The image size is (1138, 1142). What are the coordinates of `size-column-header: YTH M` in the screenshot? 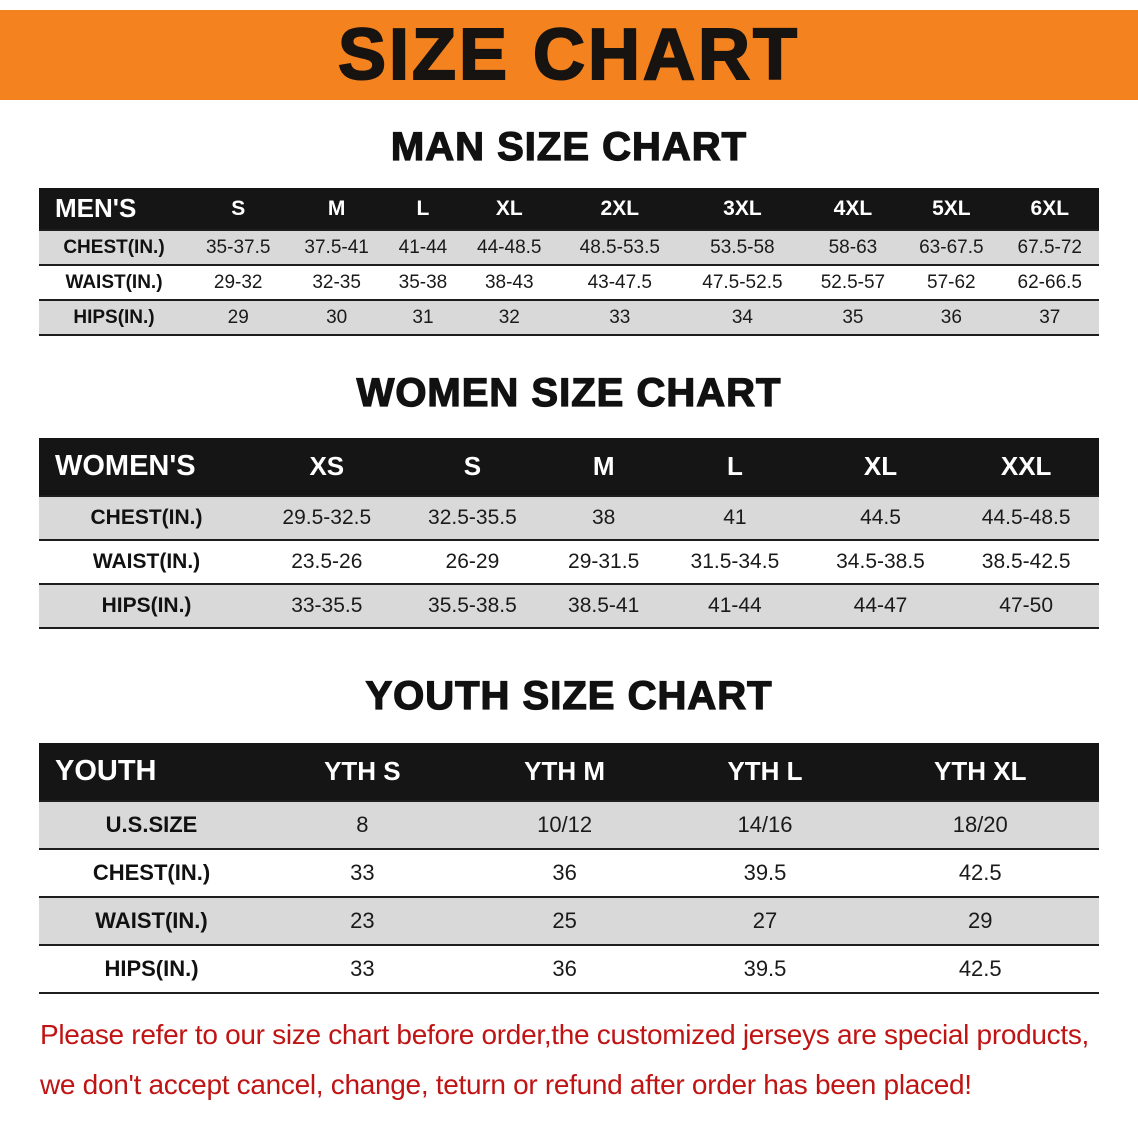 It's located at (564, 772).